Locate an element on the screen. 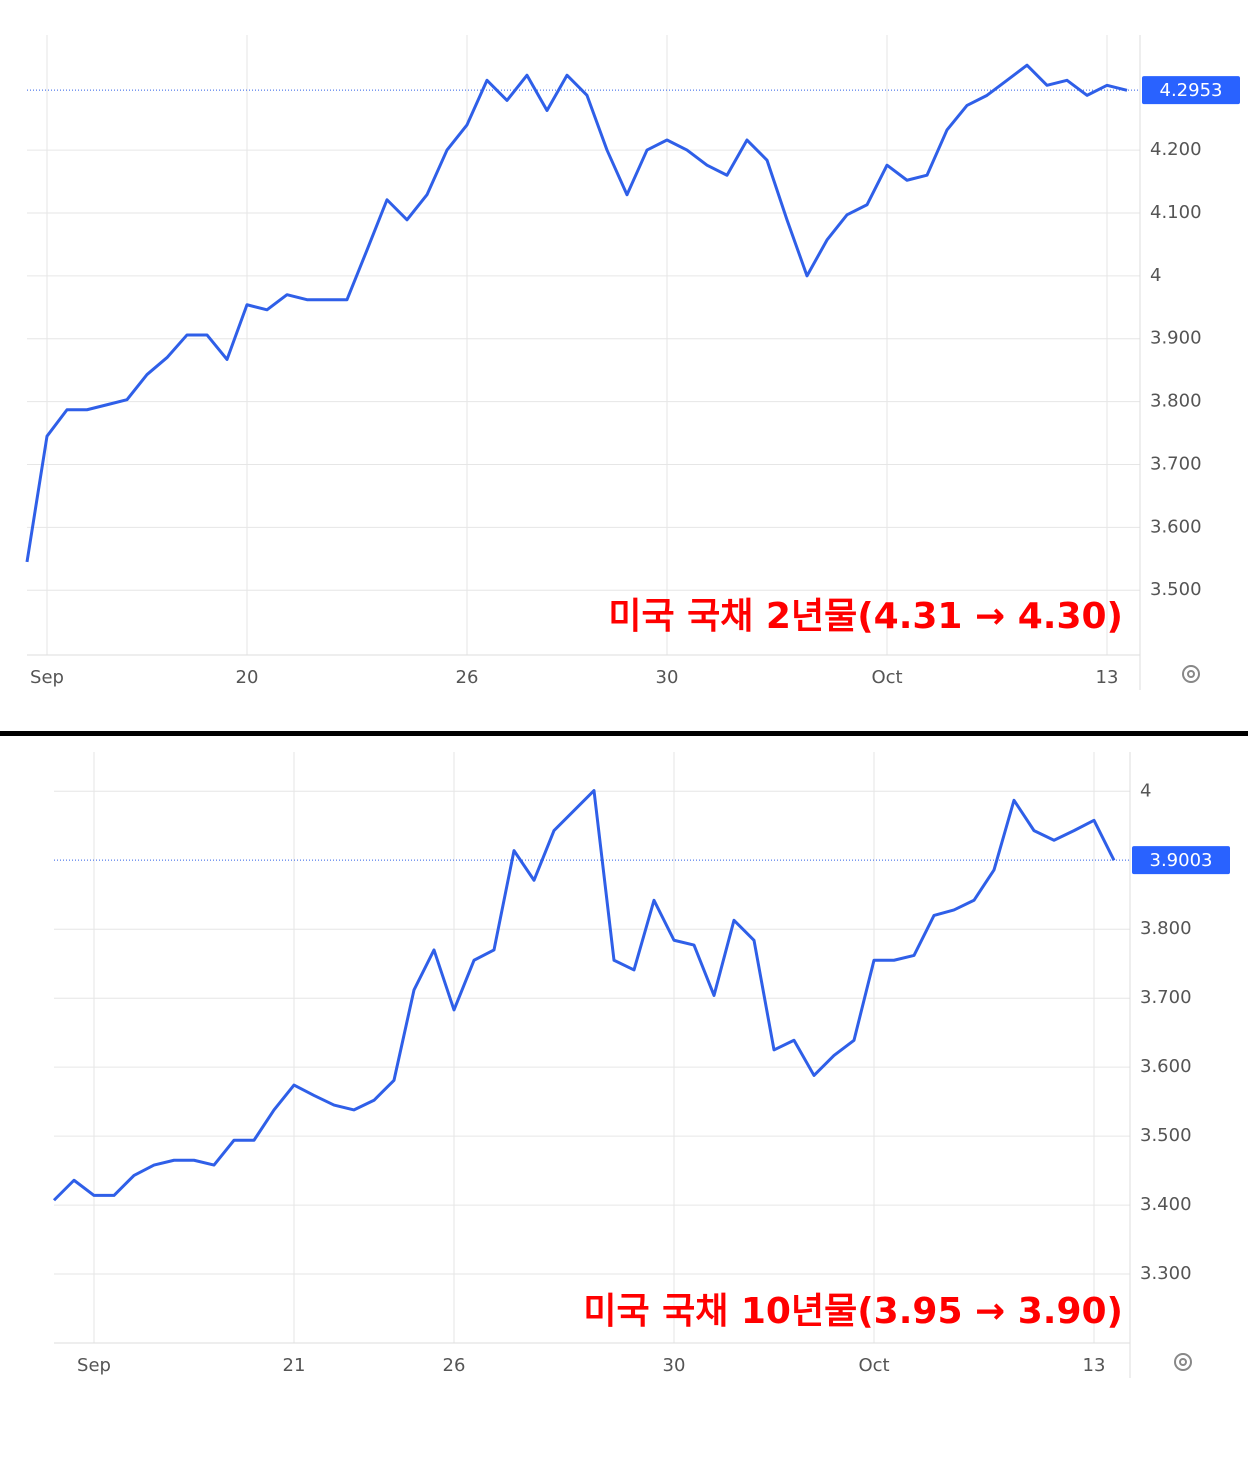  y-tick-label: 3.400 is located at coordinates (1166, 1204).